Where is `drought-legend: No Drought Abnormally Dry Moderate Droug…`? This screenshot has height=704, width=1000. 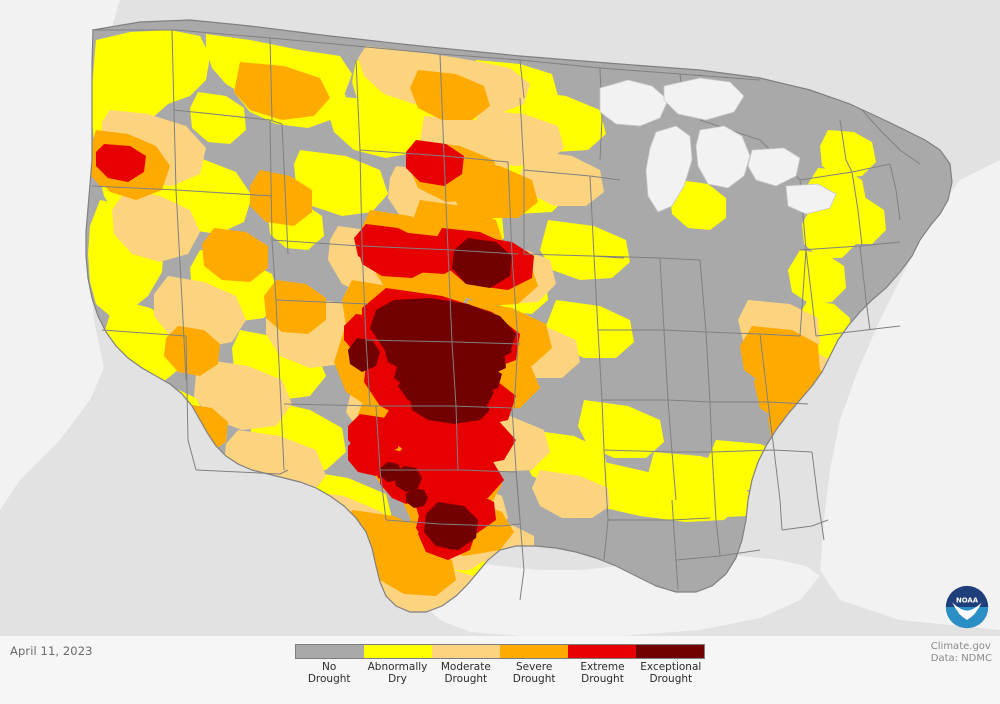 drought-legend: No Drought Abnormally Dry Moderate Droug… is located at coordinates (500, 664).